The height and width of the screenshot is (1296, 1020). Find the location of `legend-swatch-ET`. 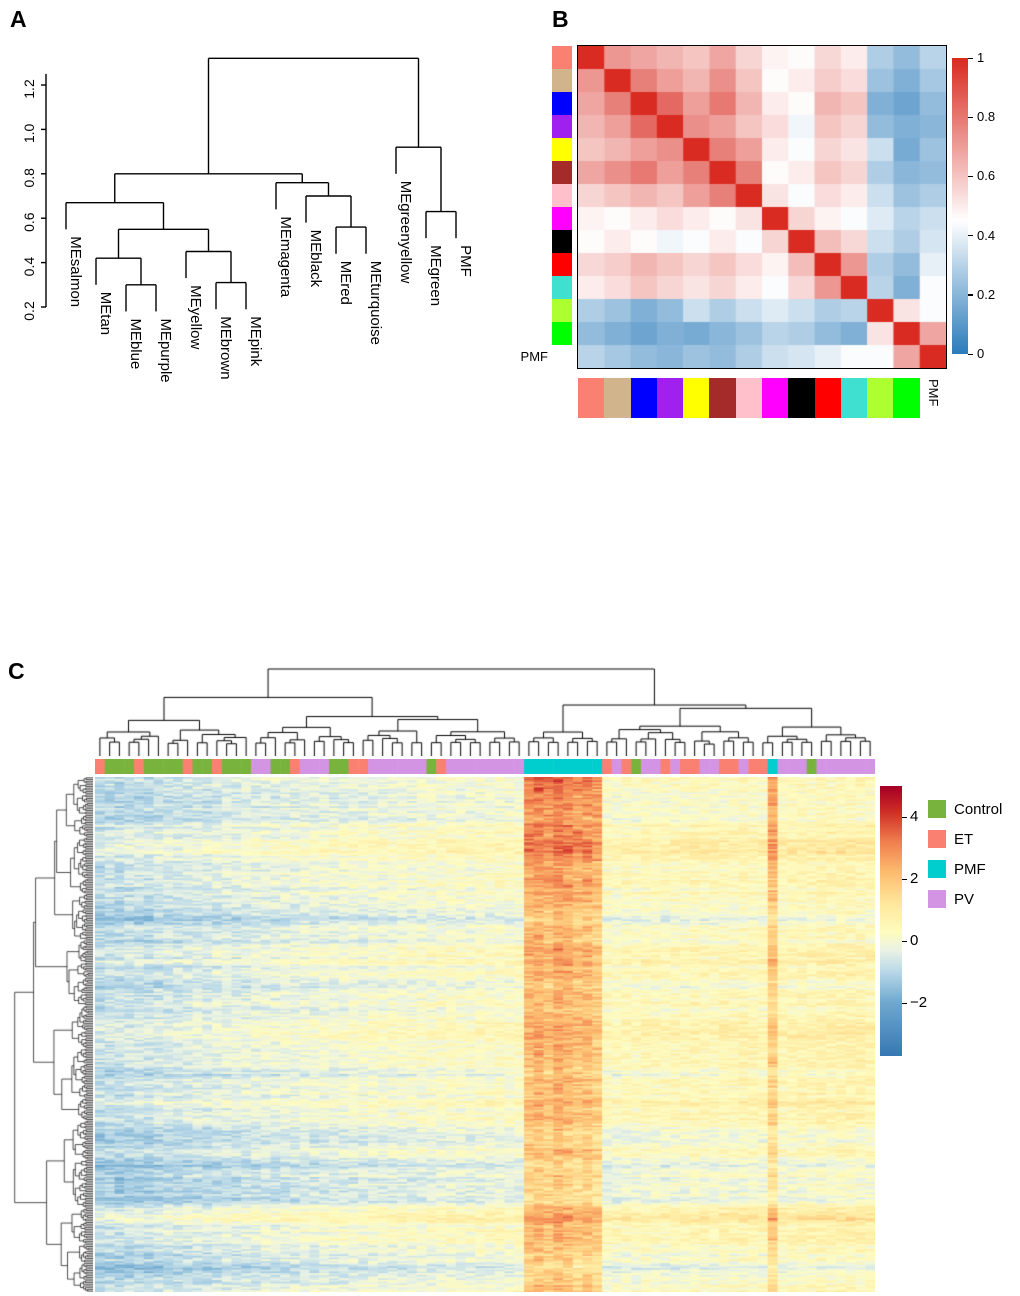

legend-swatch-ET is located at coordinates (937, 839).